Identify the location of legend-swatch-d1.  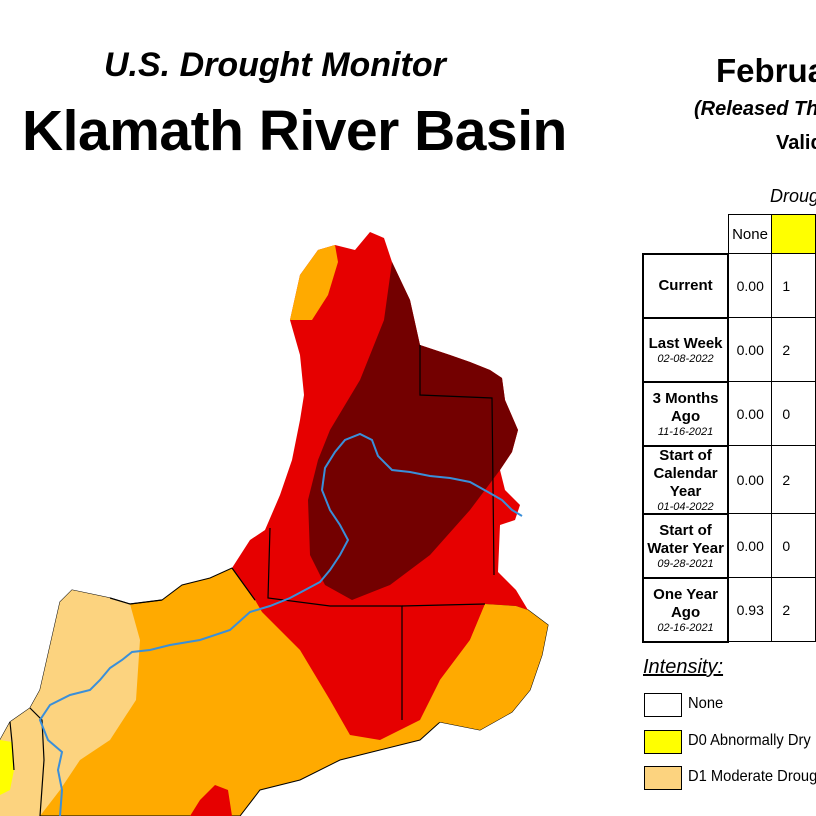
(663, 778).